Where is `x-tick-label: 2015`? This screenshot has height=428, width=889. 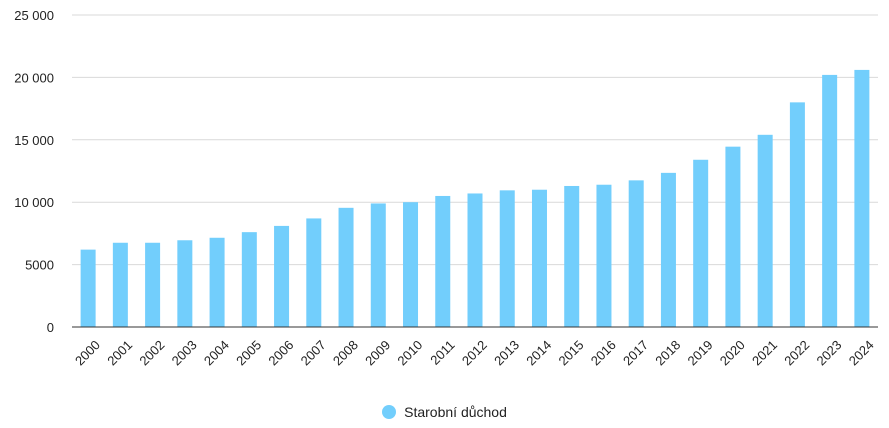 x-tick-label: 2015 is located at coordinates (571, 352).